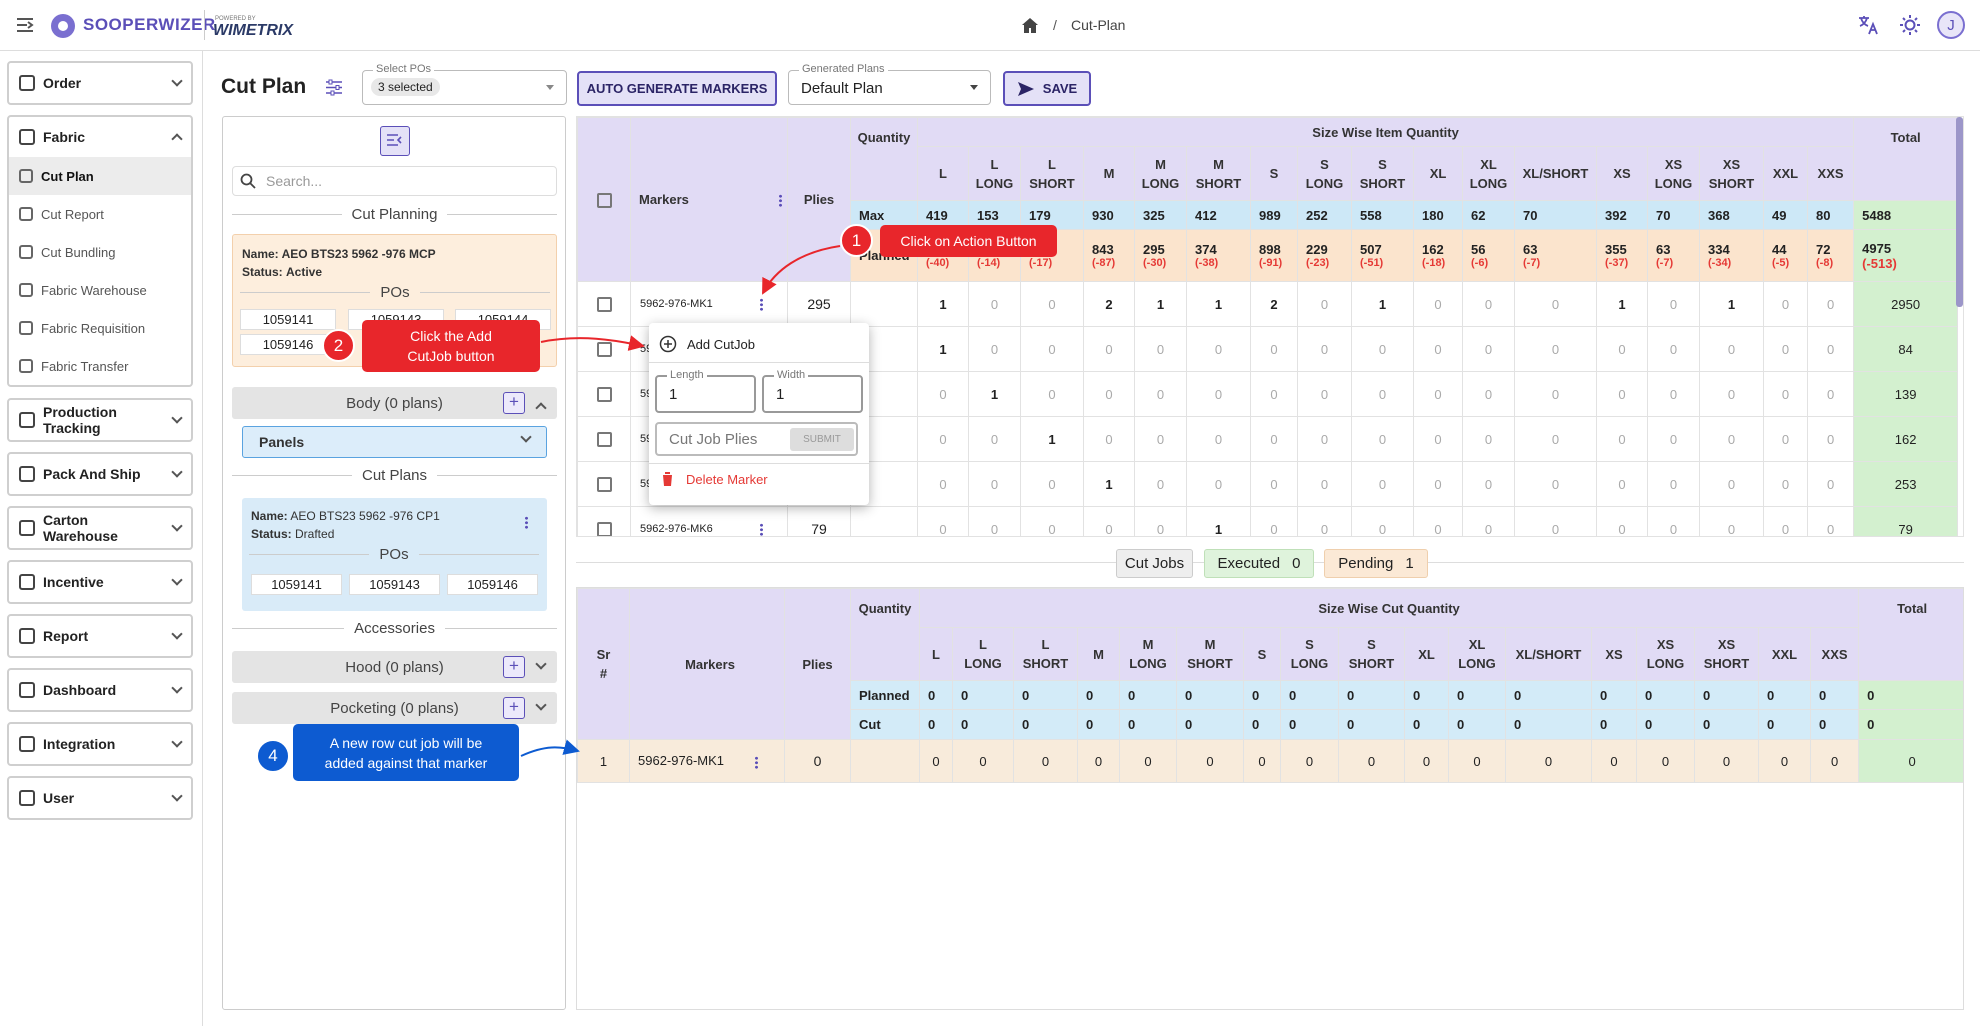 The height and width of the screenshot is (1026, 1980). What do you see at coordinates (464, 84) in the screenshot?
I see `po-select: Select POs 3 selected` at bounding box center [464, 84].